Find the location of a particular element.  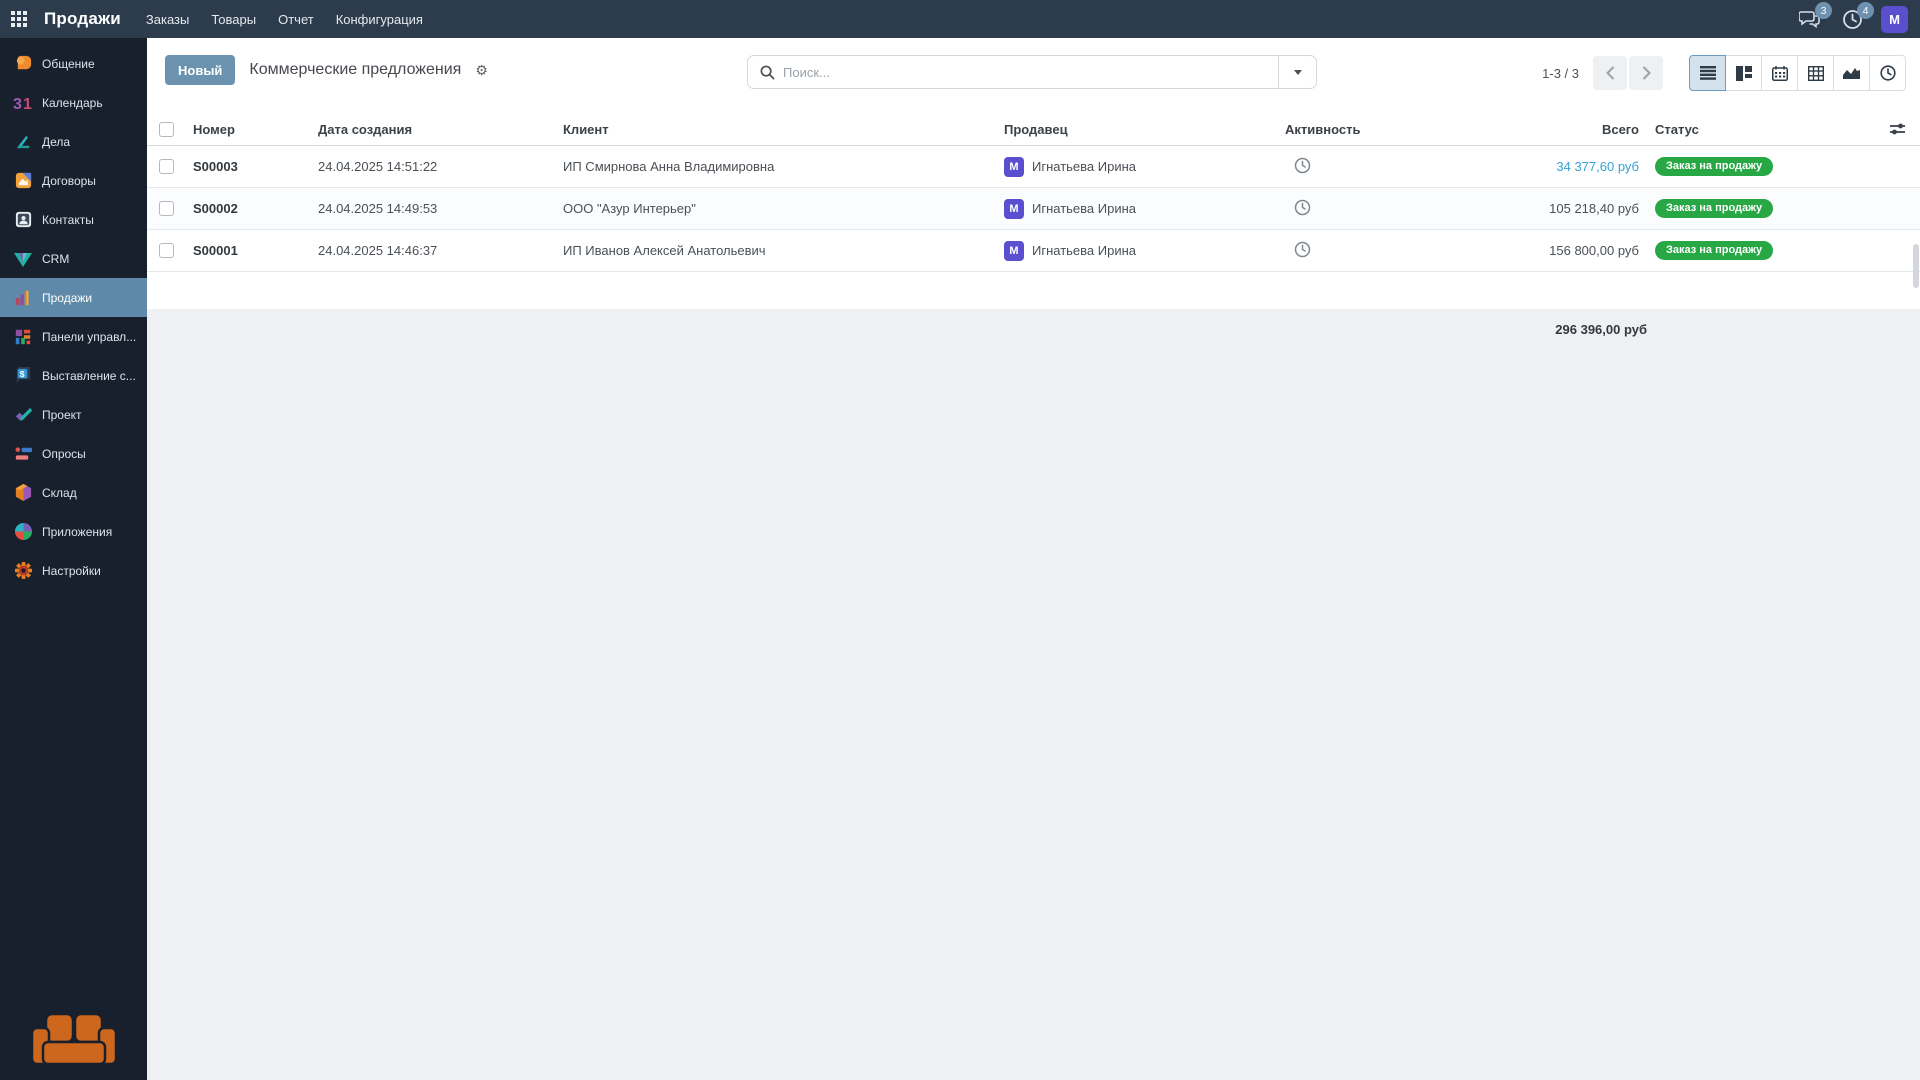

sidebar-item-settings: Настройки is located at coordinates (73, 570).